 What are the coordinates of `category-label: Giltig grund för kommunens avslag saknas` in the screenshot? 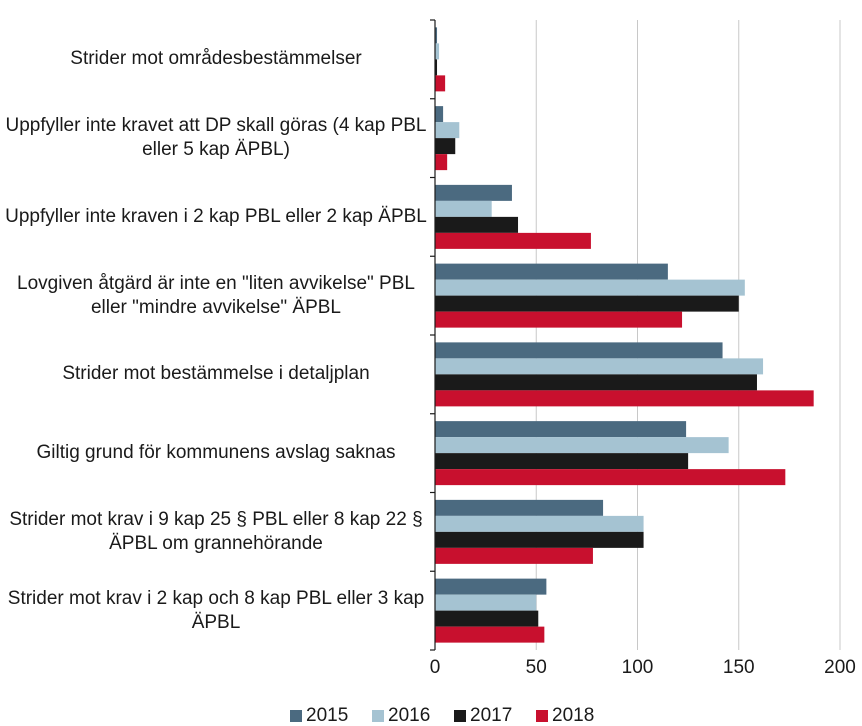 It's located at (216, 453).